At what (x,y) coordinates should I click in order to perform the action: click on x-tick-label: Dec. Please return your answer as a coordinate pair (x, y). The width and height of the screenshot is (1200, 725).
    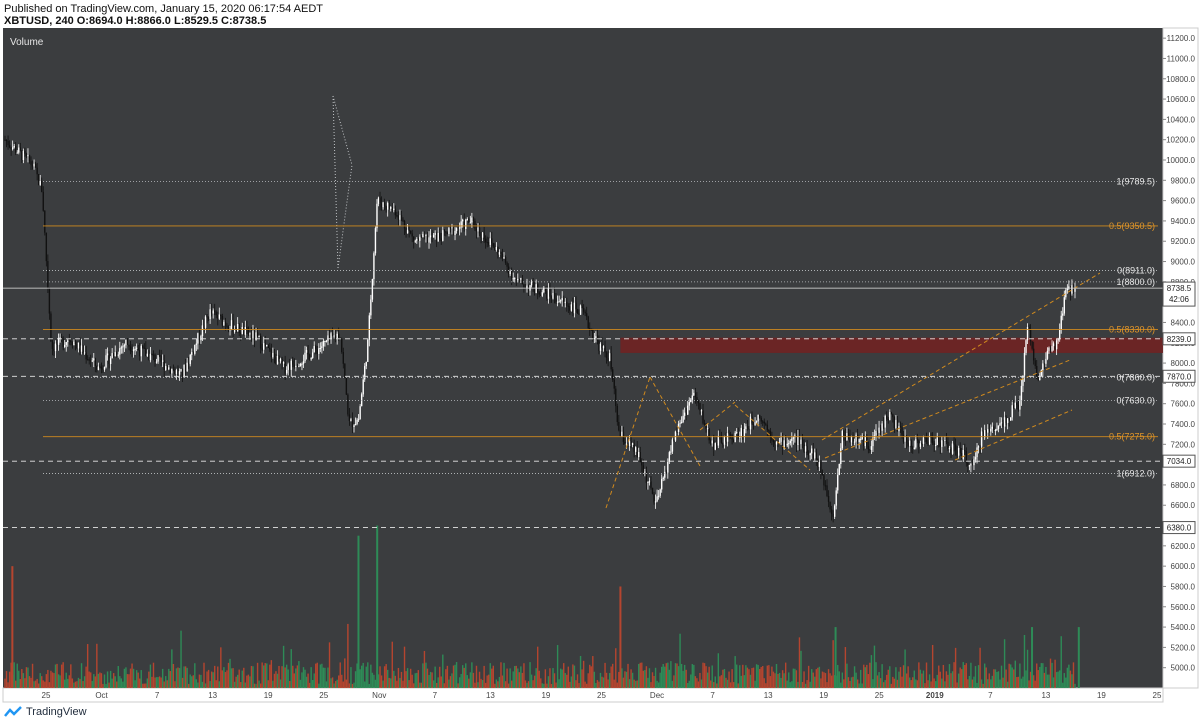
    Looking at the image, I should click on (657, 695).